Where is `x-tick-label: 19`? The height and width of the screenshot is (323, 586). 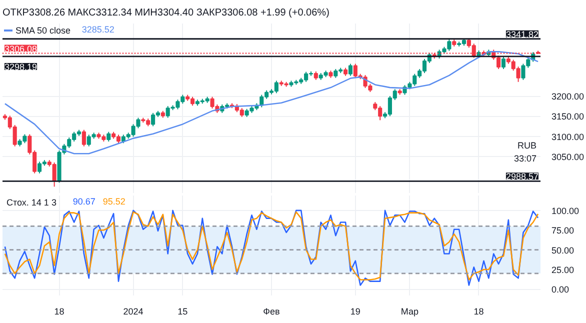 x-tick-label: 19 is located at coordinates (355, 311).